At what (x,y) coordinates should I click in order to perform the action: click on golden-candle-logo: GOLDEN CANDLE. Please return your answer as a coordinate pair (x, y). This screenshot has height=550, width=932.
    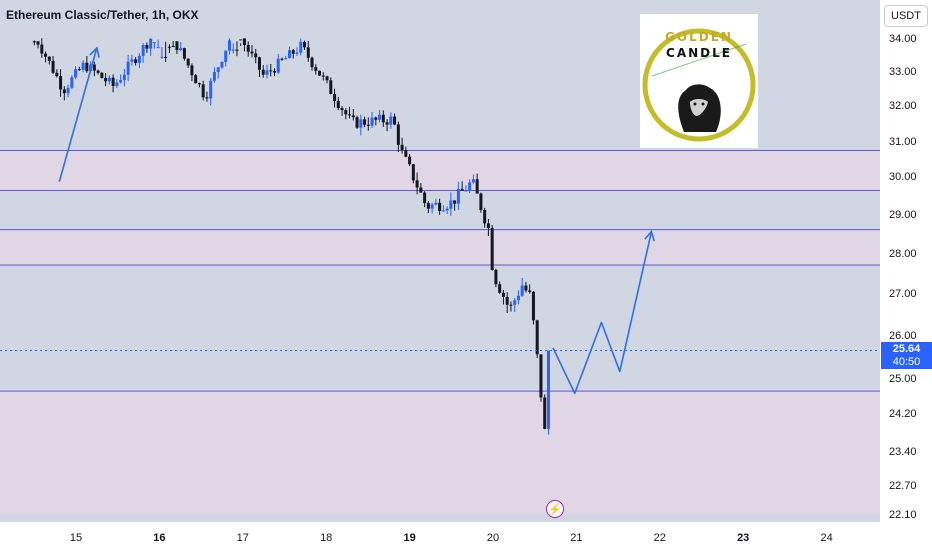
    Looking at the image, I should click on (699, 81).